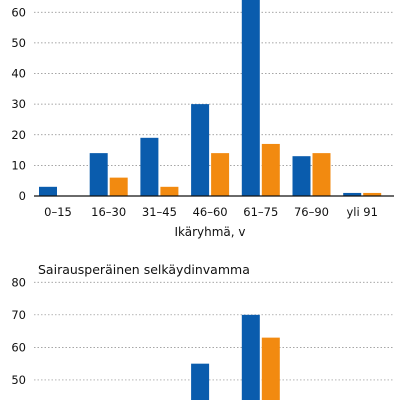 Image resolution: width=400 pixels, height=404 pixels. Describe the element at coordinates (18, 104) in the screenshot. I see `y-tick-label: 30` at that location.